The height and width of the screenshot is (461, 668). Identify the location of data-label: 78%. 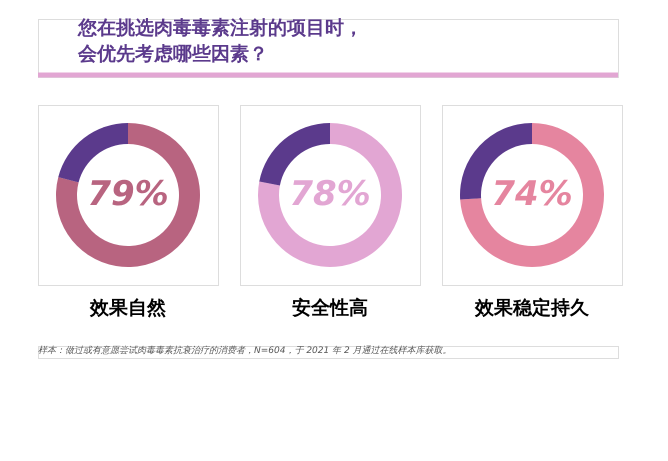
(330, 194).